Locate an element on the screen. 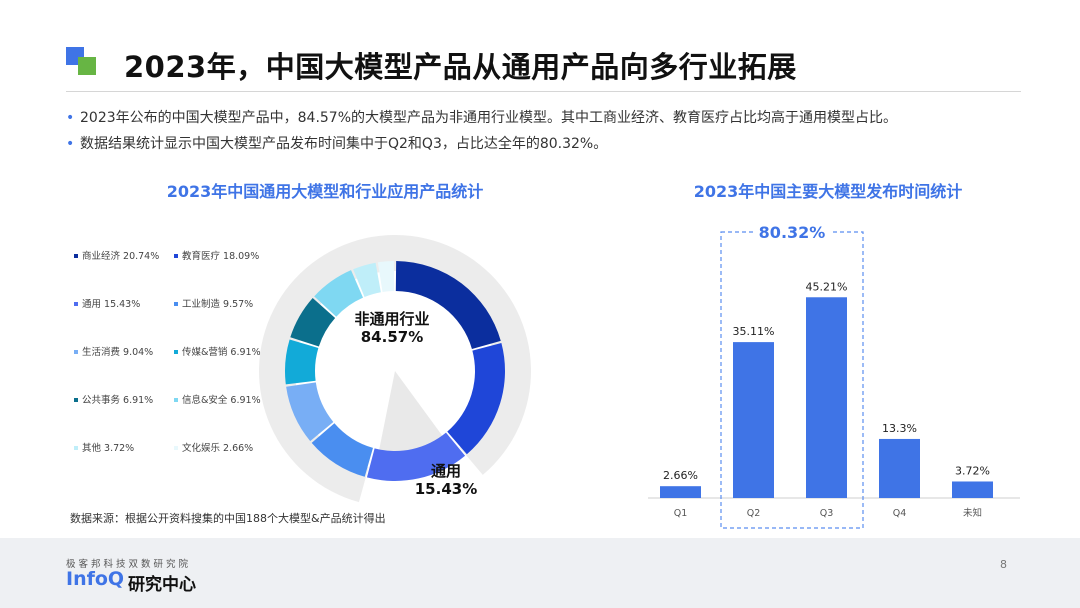  highlight-label-bg is located at coordinates (792, 232).